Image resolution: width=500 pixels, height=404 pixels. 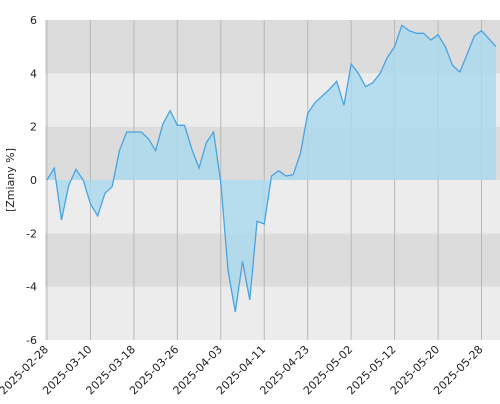 What do you see at coordinates (31, 287) in the screenshot?
I see `y-tick-label: -4` at bounding box center [31, 287].